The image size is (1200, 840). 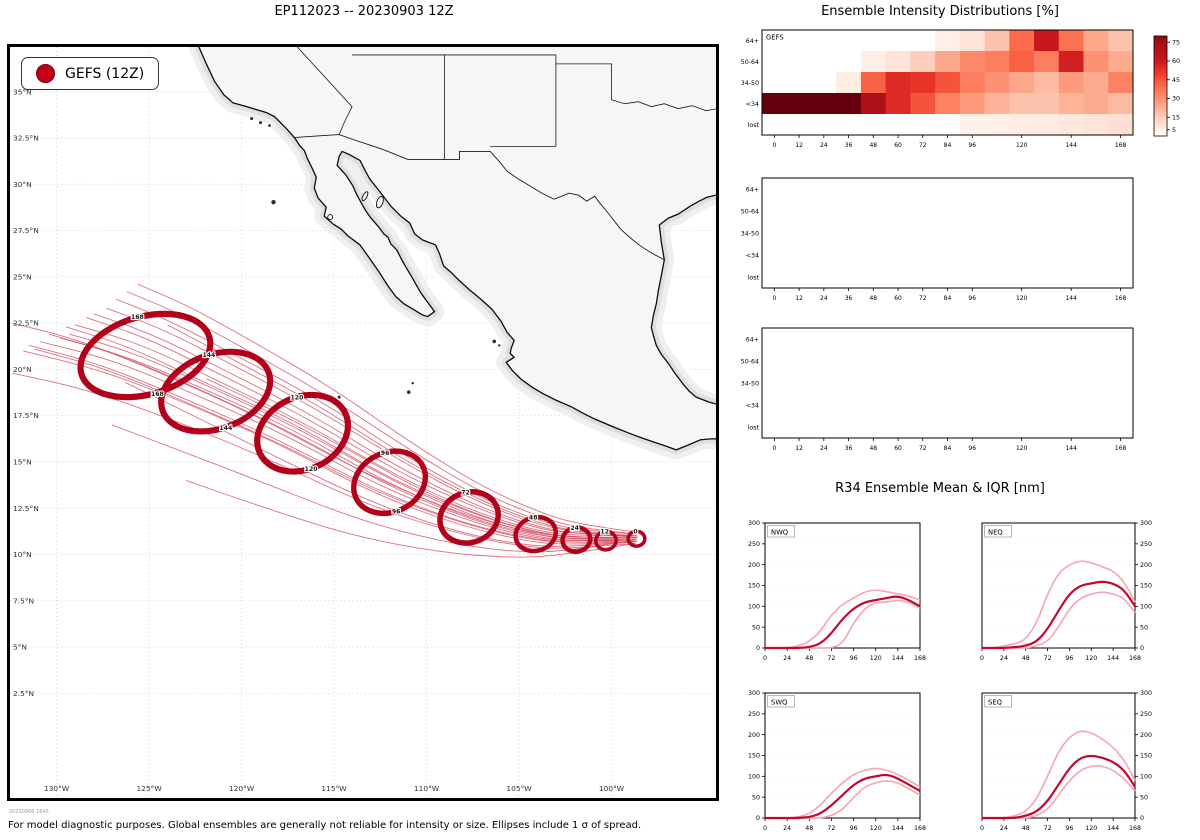 What do you see at coordinates (1066, 591) in the screenshot?
I see `r34-plot-neq: 0 50 100 150 200 250 300 0 24 48 72 96 120 144 168 NEQ` at bounding box center [1066, 591].